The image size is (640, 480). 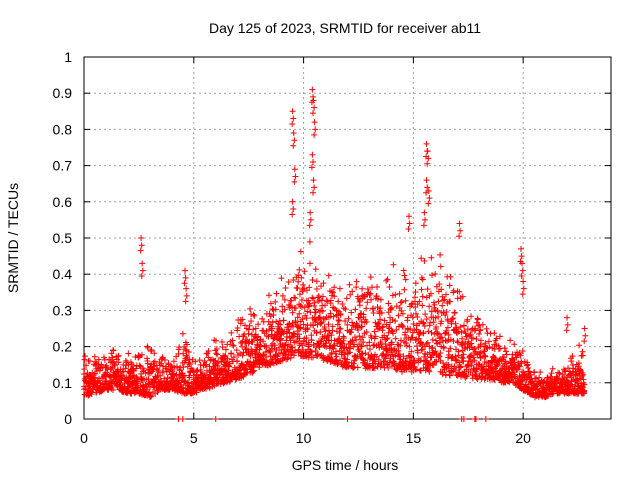 I want to click on y-tick-label: 0.5, so click(x=63, y=238).